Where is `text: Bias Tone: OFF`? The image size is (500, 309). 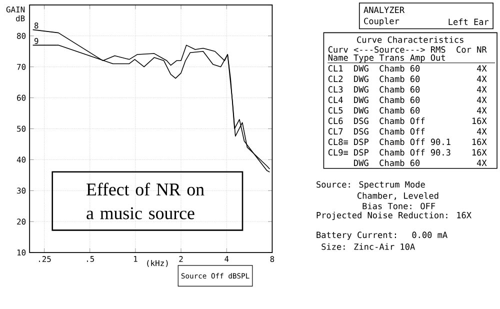
text: Bias Tone: OFF is located at coordinates (399, 206).